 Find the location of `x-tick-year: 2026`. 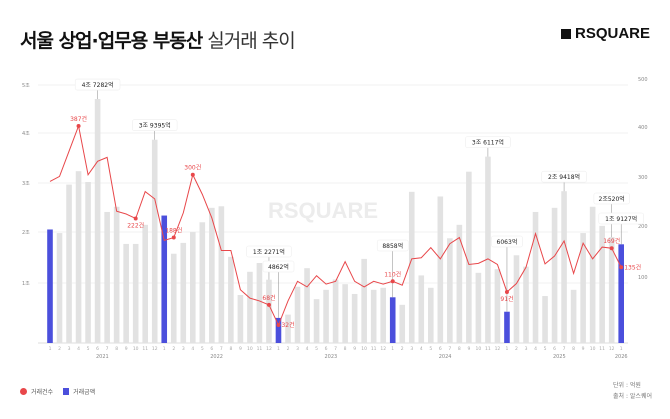

x-tick-year: 2026 is located at coordinates (621, 357).